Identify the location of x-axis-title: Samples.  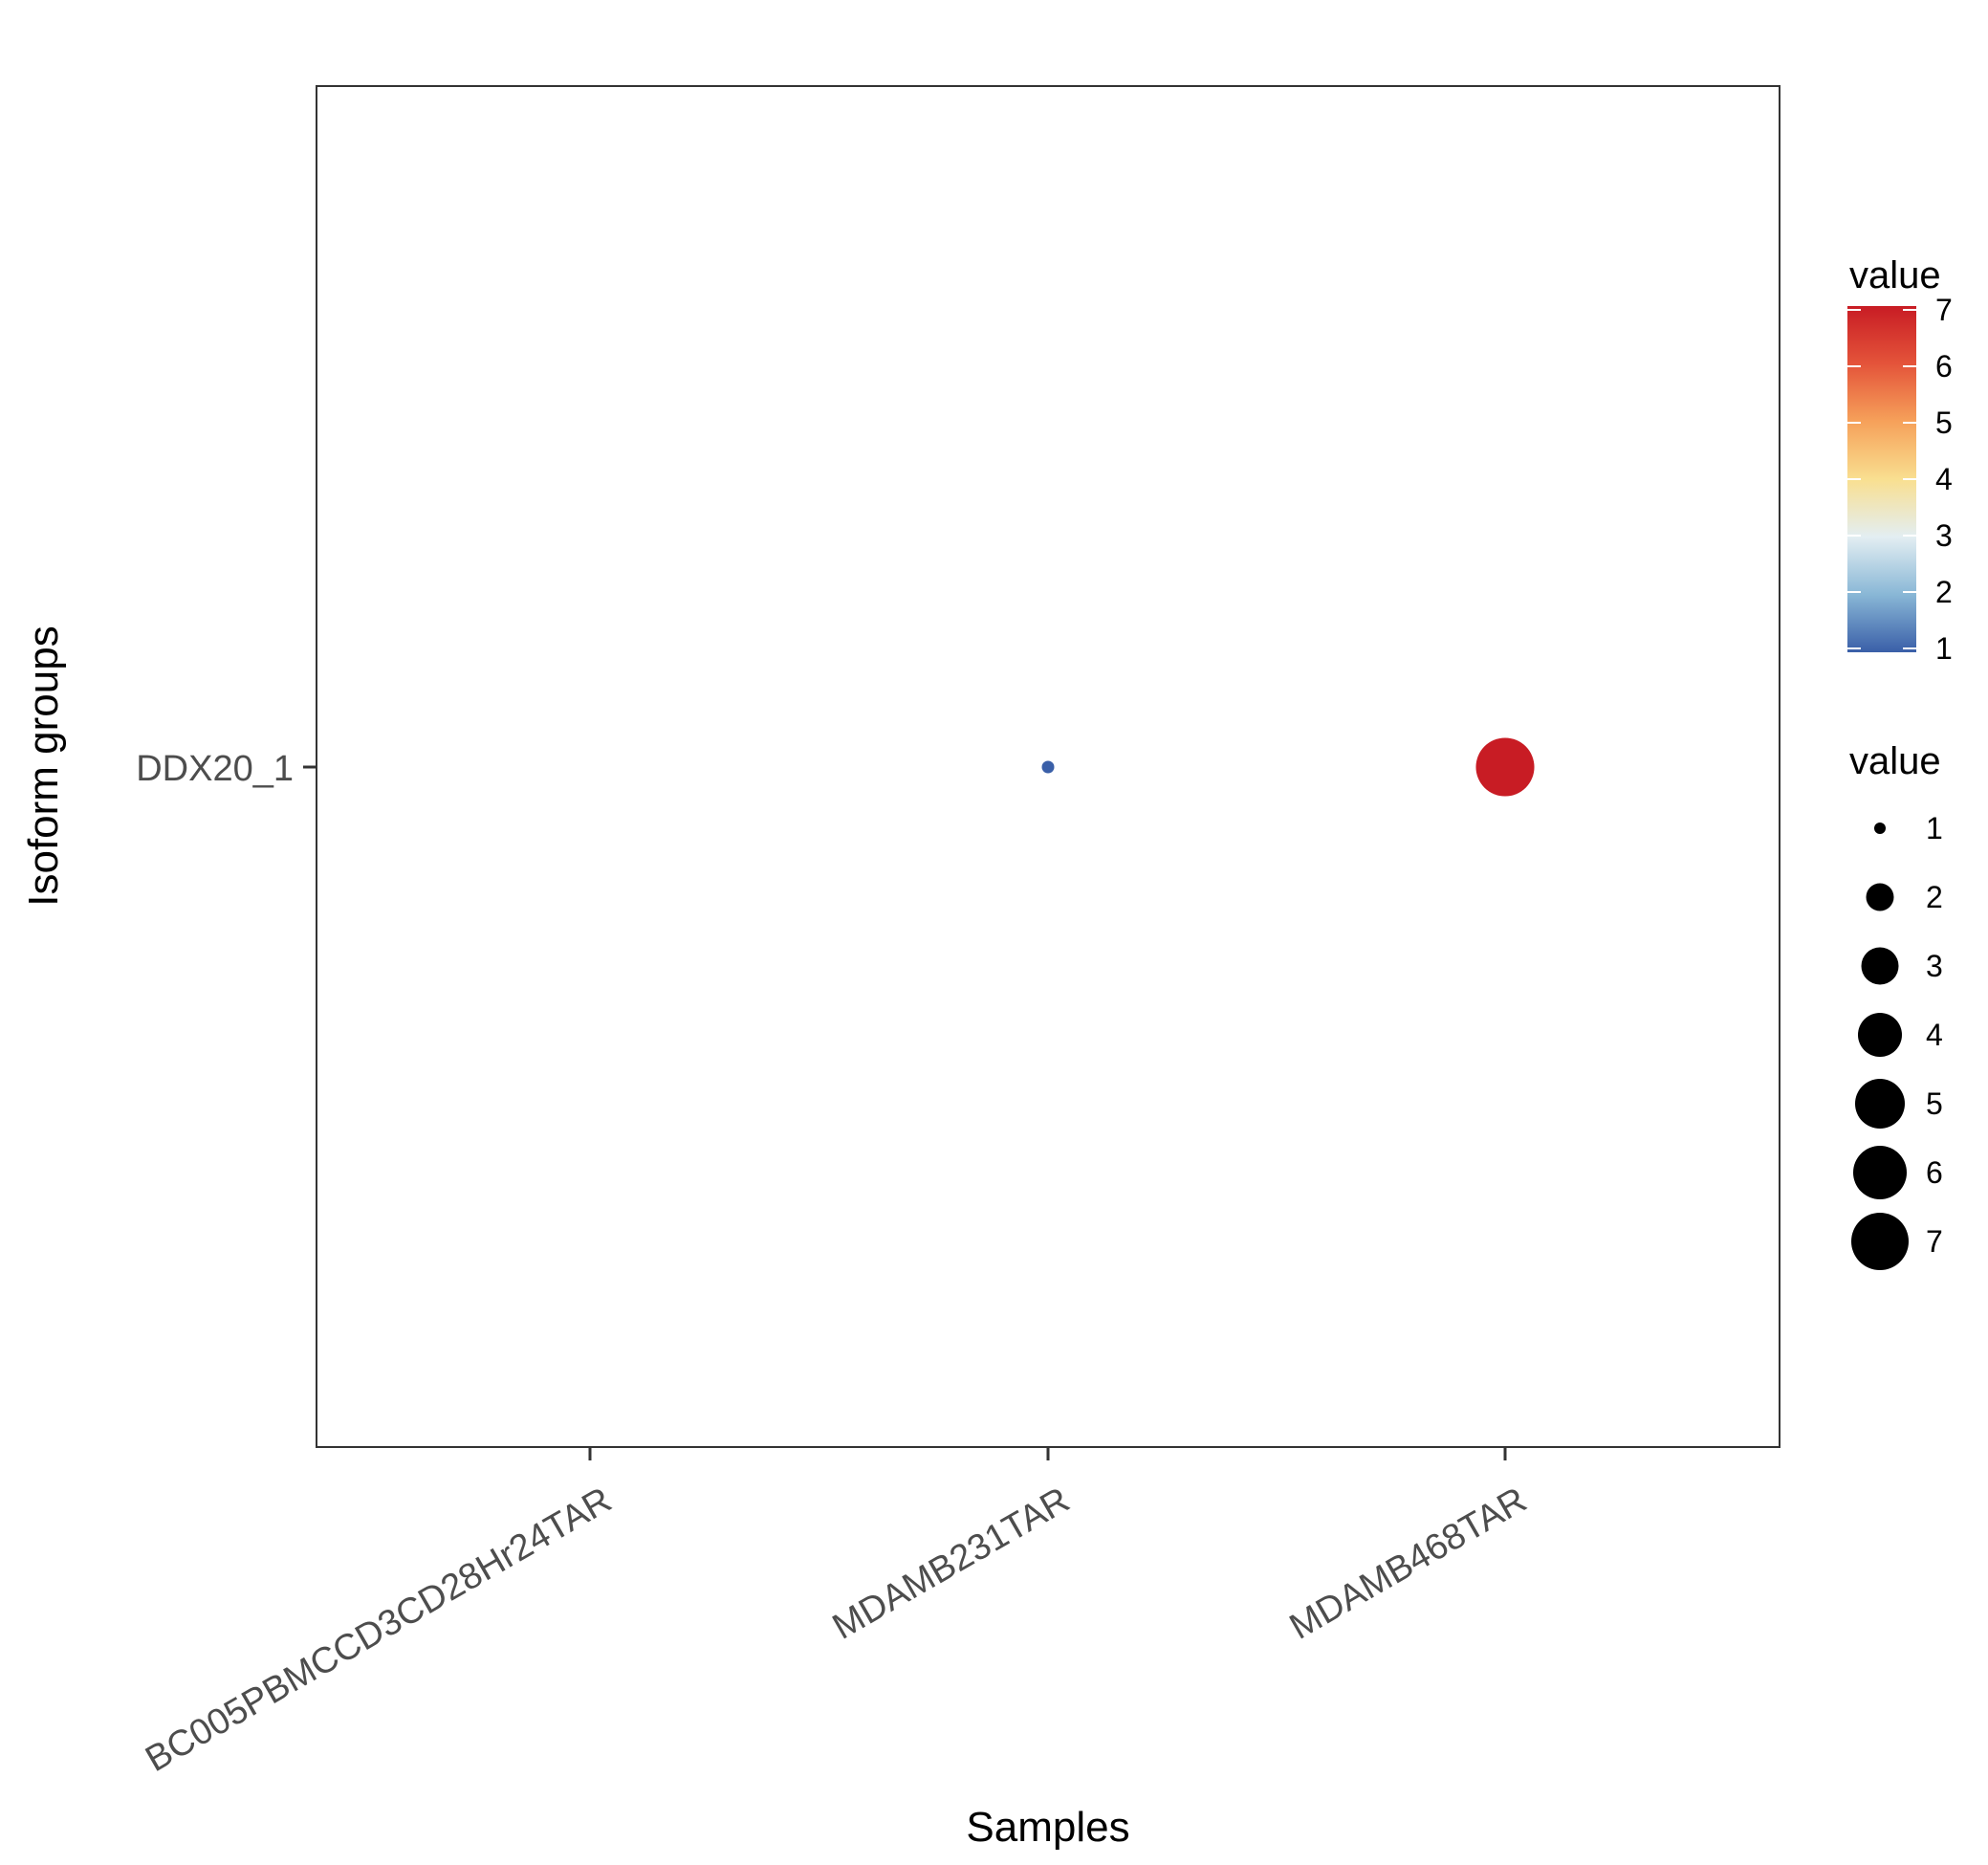
(1047, 1828).